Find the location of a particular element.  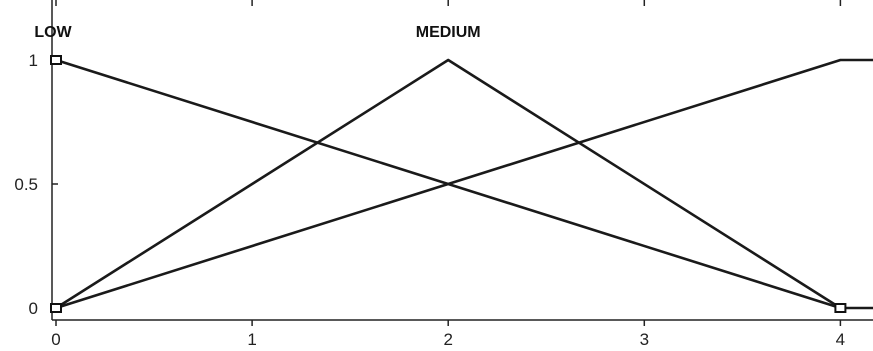

series-label-medium: MEDIUM is located at coordinates (448, 32).